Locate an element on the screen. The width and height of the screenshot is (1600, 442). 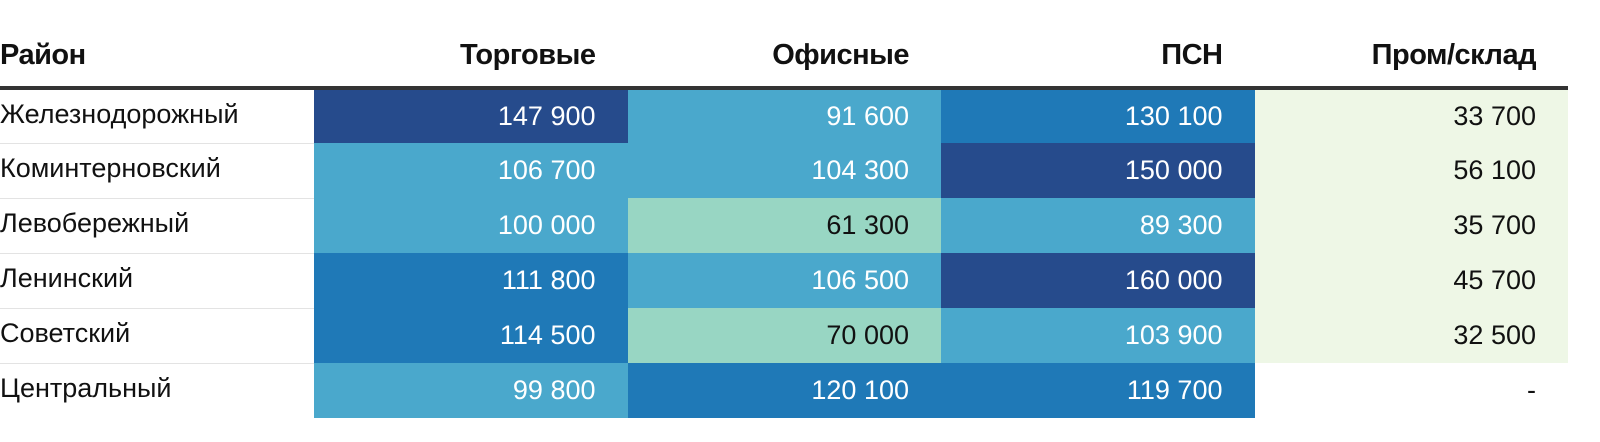
value-cell: 104 300 is located at coordinates (784, 170).